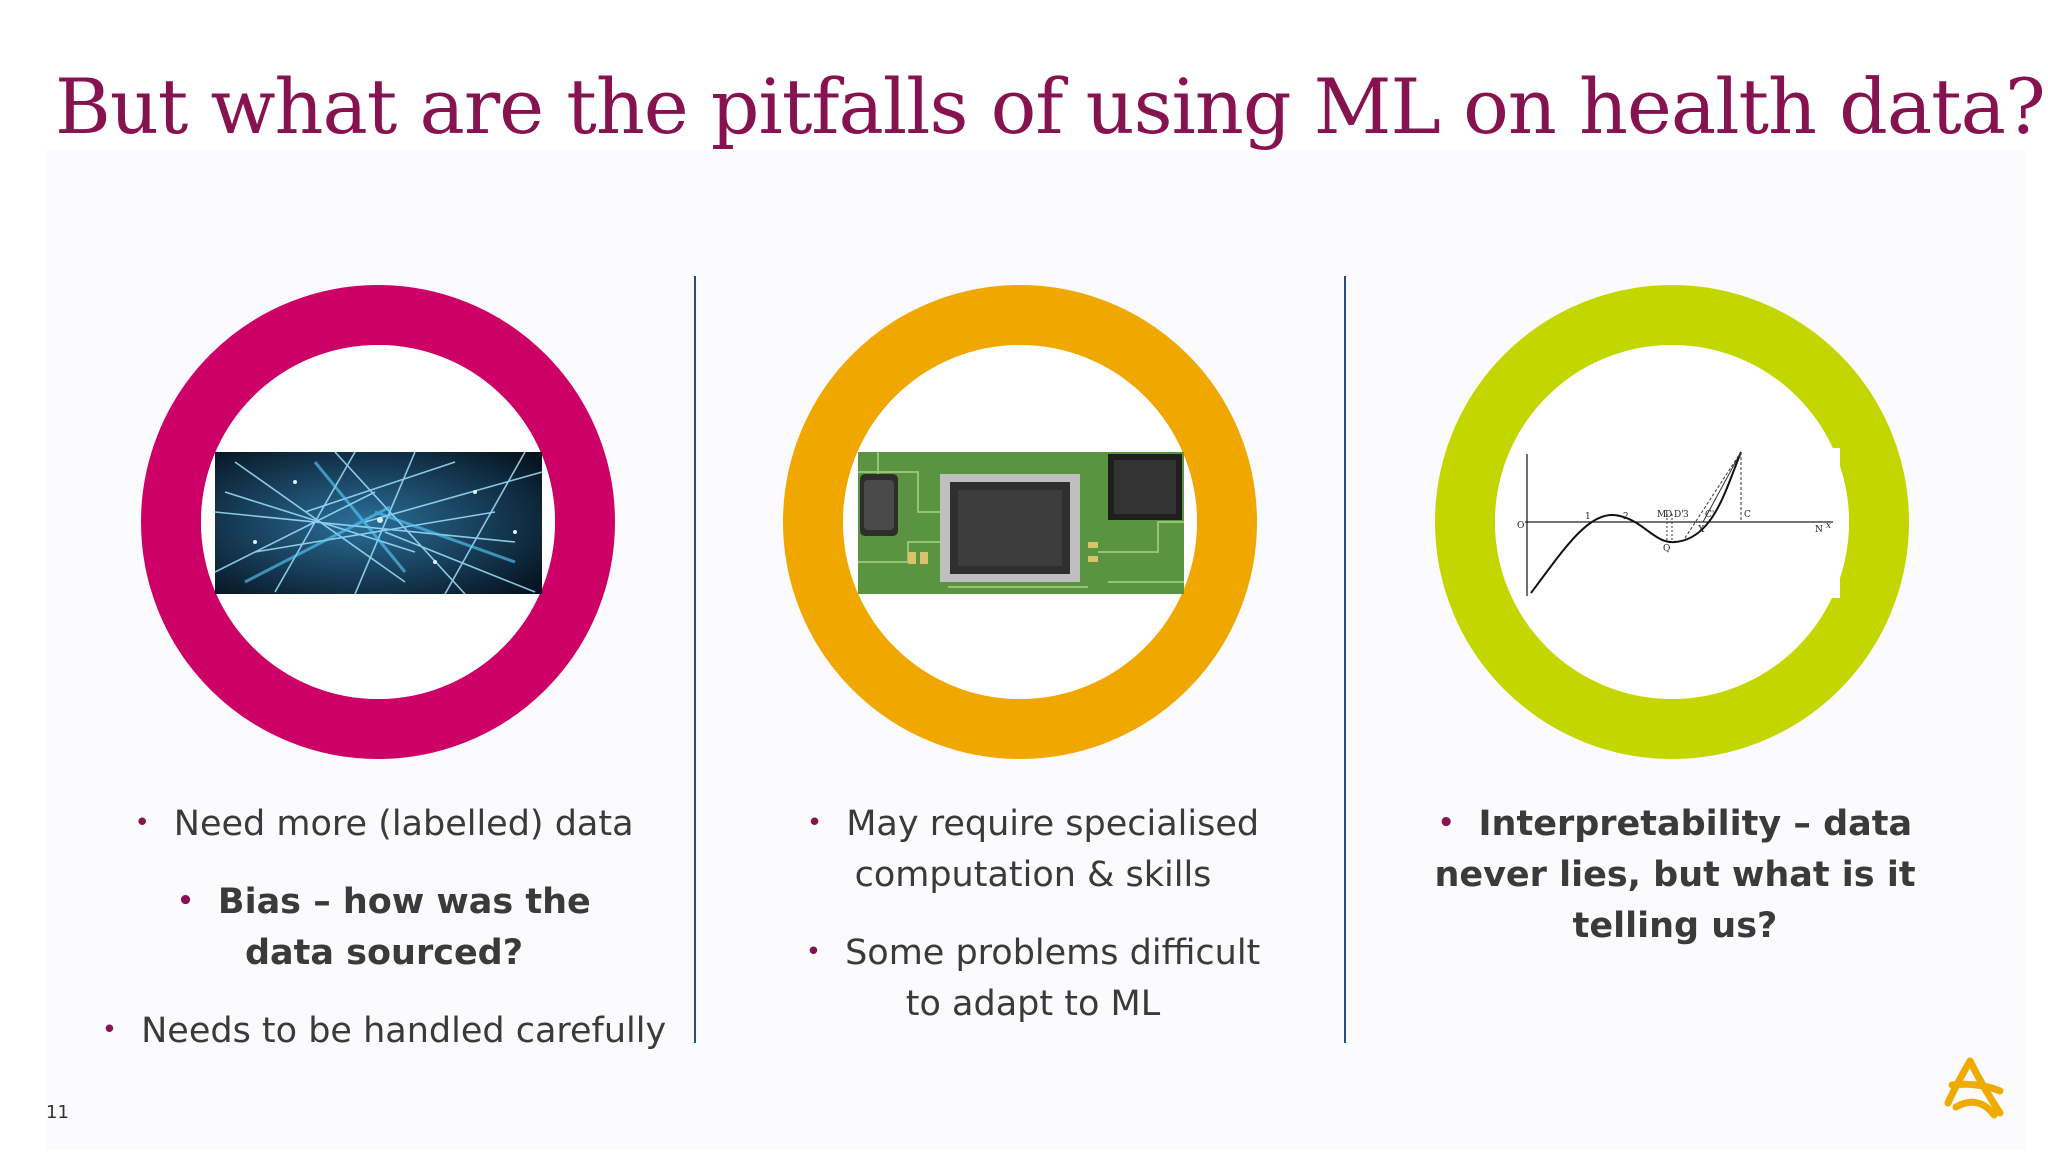 The height and width of the screenshot is (1152, 2048). Describe the element at coordinates (1819, 530) in the screenshot. I see `graph-label: N` at that location.